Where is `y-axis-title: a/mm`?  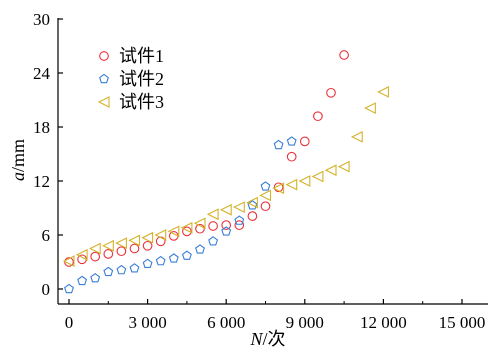 y-axis-title: a/mm is located at coordinates (18, 160).